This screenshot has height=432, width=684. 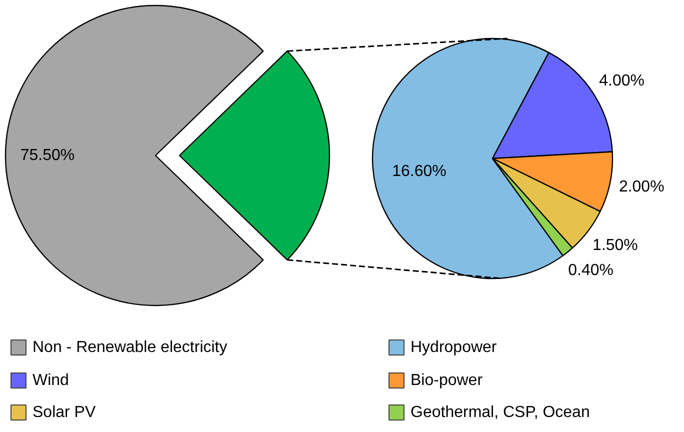 I want to click on data-label: 0.40%, so click(x=591, y=271).